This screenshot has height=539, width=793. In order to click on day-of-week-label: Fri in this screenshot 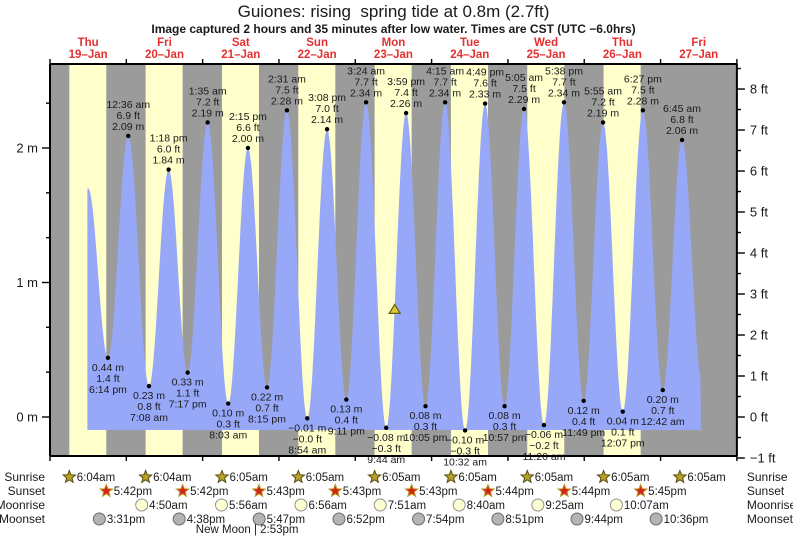, I will do `click(698, 43)`.